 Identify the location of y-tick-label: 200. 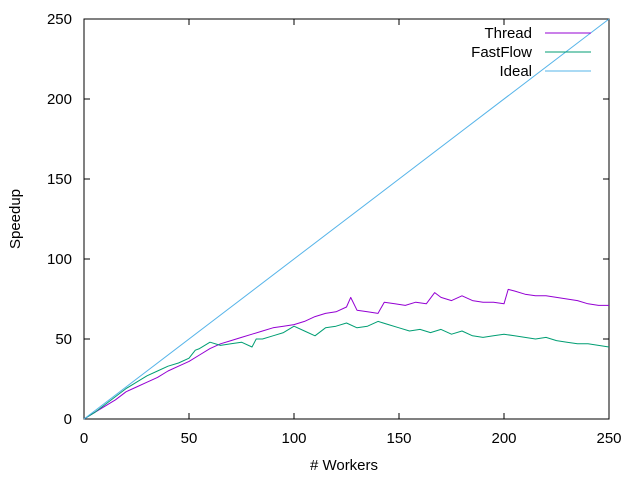
(59, 99).